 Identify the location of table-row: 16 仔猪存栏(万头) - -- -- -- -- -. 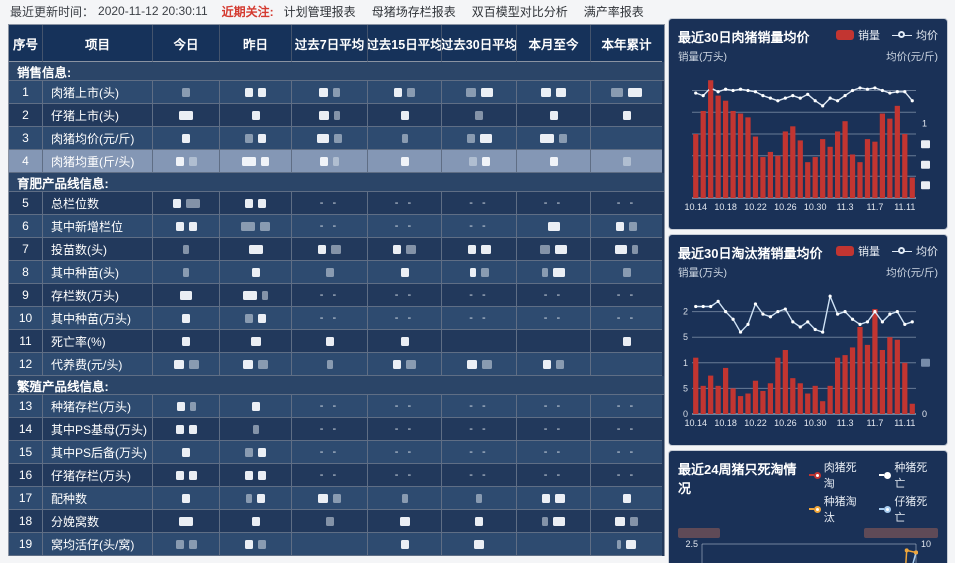
(336, 475).